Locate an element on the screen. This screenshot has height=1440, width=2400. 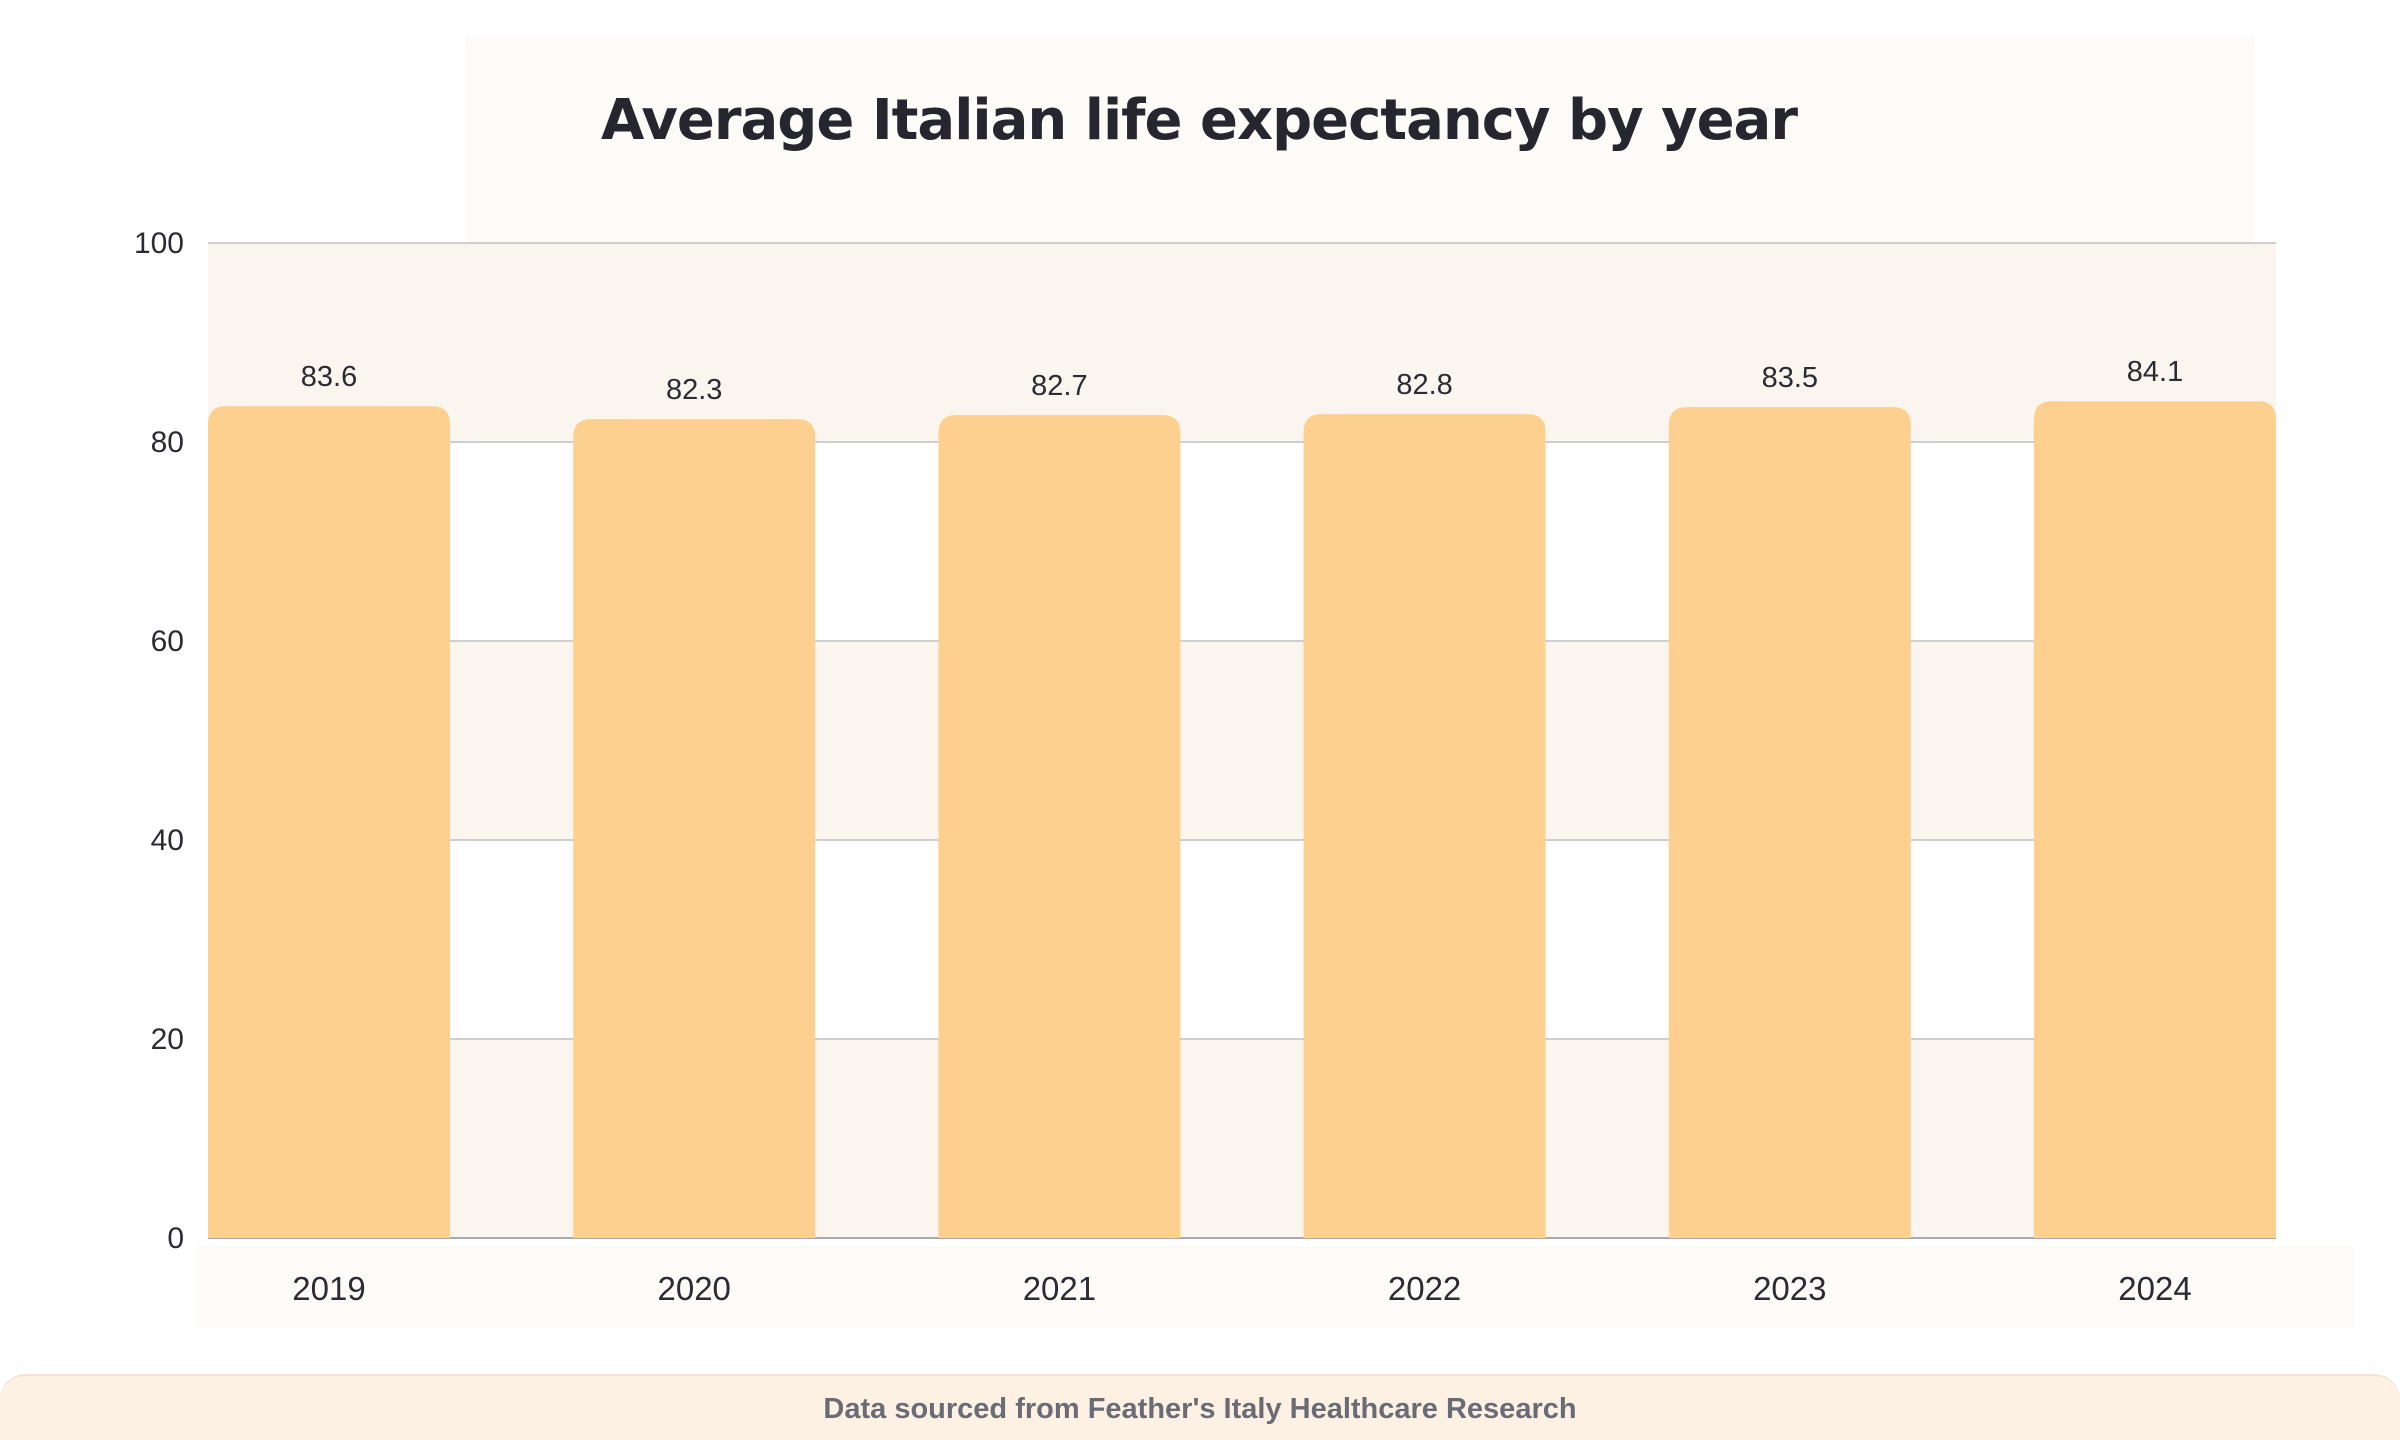
bar-2022 is located at coordinates (1424, 826).